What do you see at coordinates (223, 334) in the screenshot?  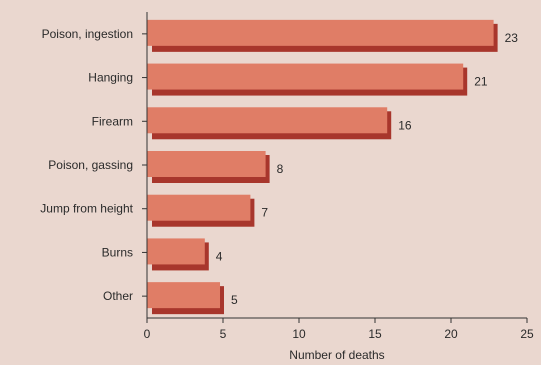 I see `x-tick-label: 5` at bounding box center [223, 334].